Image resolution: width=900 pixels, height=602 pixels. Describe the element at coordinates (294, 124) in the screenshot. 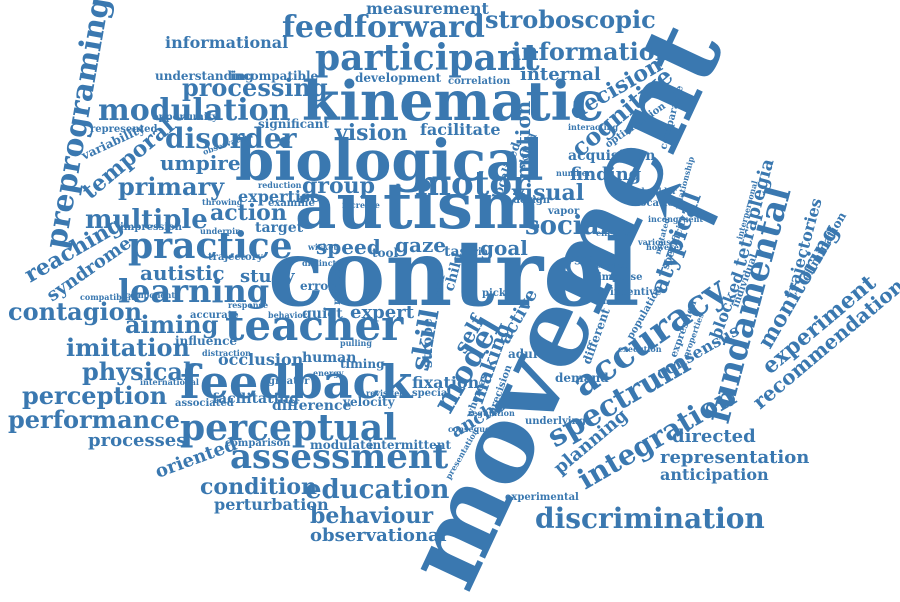

I see `word-significant: significant` at that location.